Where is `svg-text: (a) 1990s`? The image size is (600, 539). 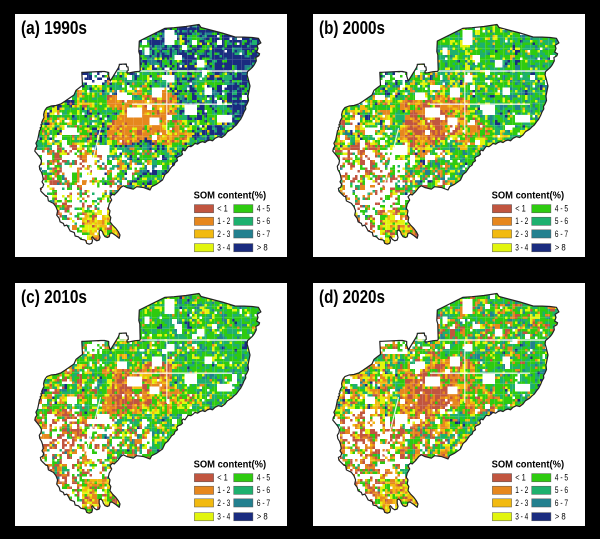 svg-text: (a) 1990s is located at coordinates (54, 28).